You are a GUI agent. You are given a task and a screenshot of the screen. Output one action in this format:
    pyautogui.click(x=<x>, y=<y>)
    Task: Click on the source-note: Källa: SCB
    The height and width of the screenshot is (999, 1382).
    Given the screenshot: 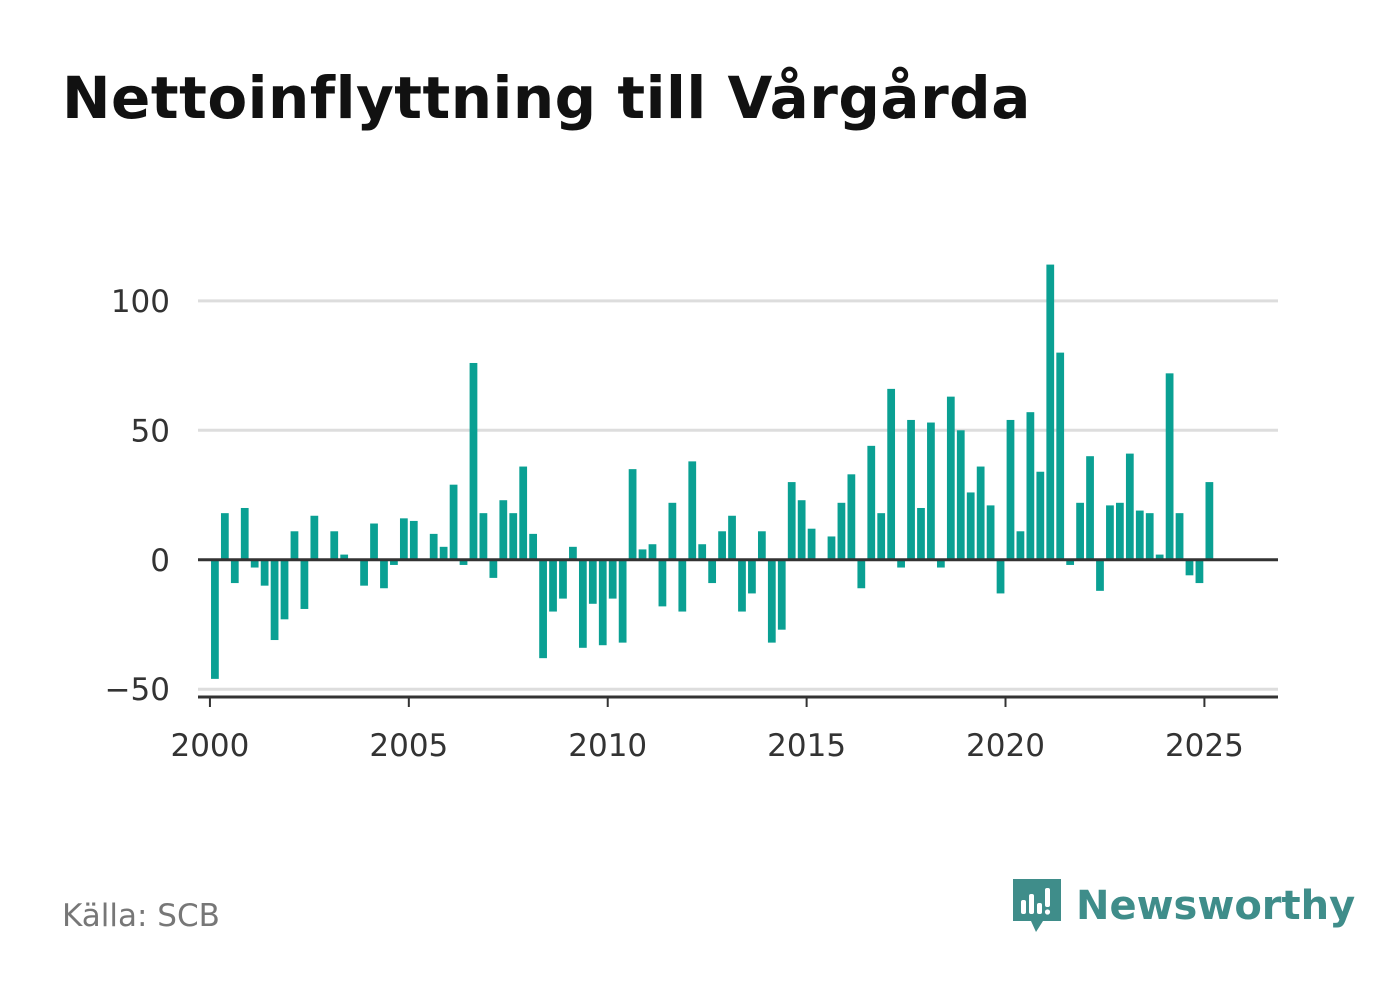 What is the action you would take?
    pyautogui.click(x=141, y=916)
    